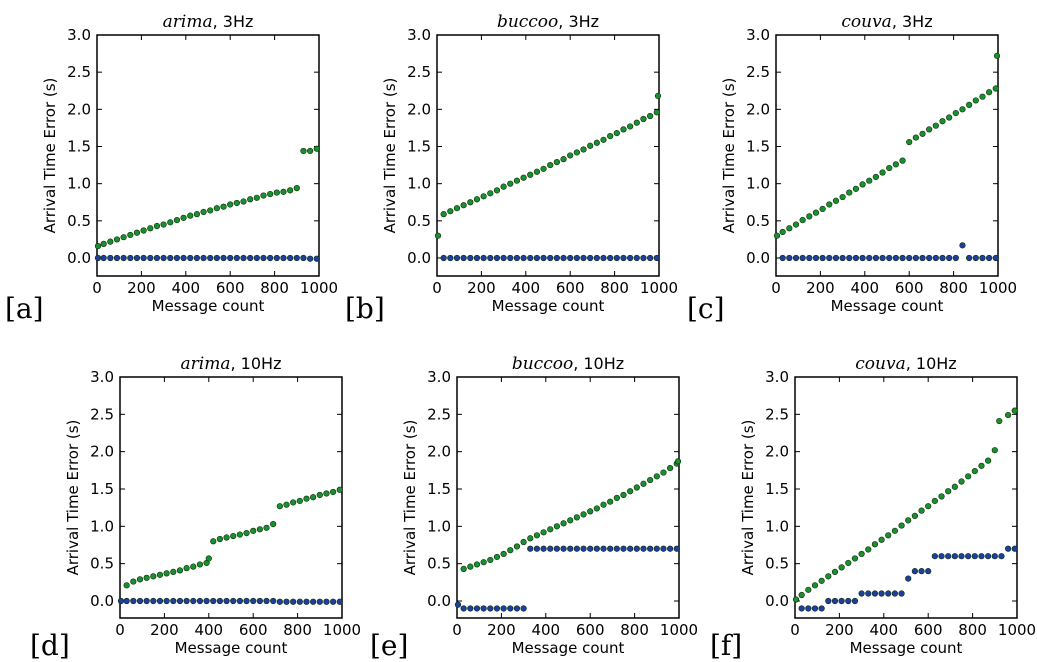 The width and height of the screenshot is (1037, 662). Describe the element at coordinates (419, 72) in the screenshot. I see `y-tick-label: 2.5` at that location.